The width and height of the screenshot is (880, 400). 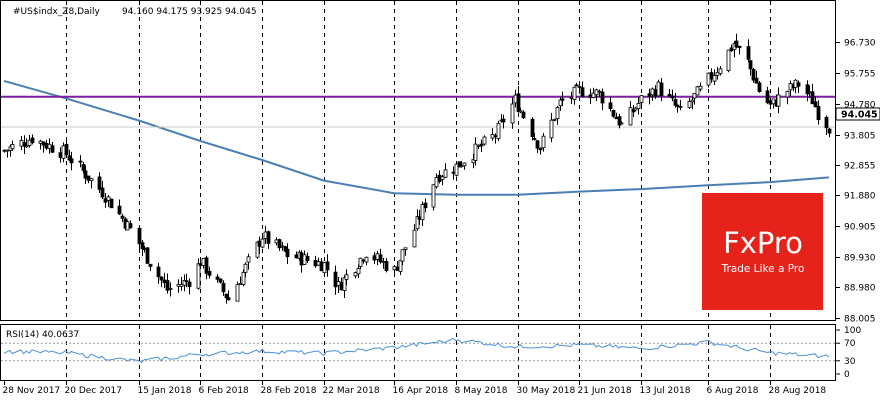 What do you see at coordinates (860, 137) in the screenshot?
I see `y-tick-label: 93.805` at bounding box center [860, 137].